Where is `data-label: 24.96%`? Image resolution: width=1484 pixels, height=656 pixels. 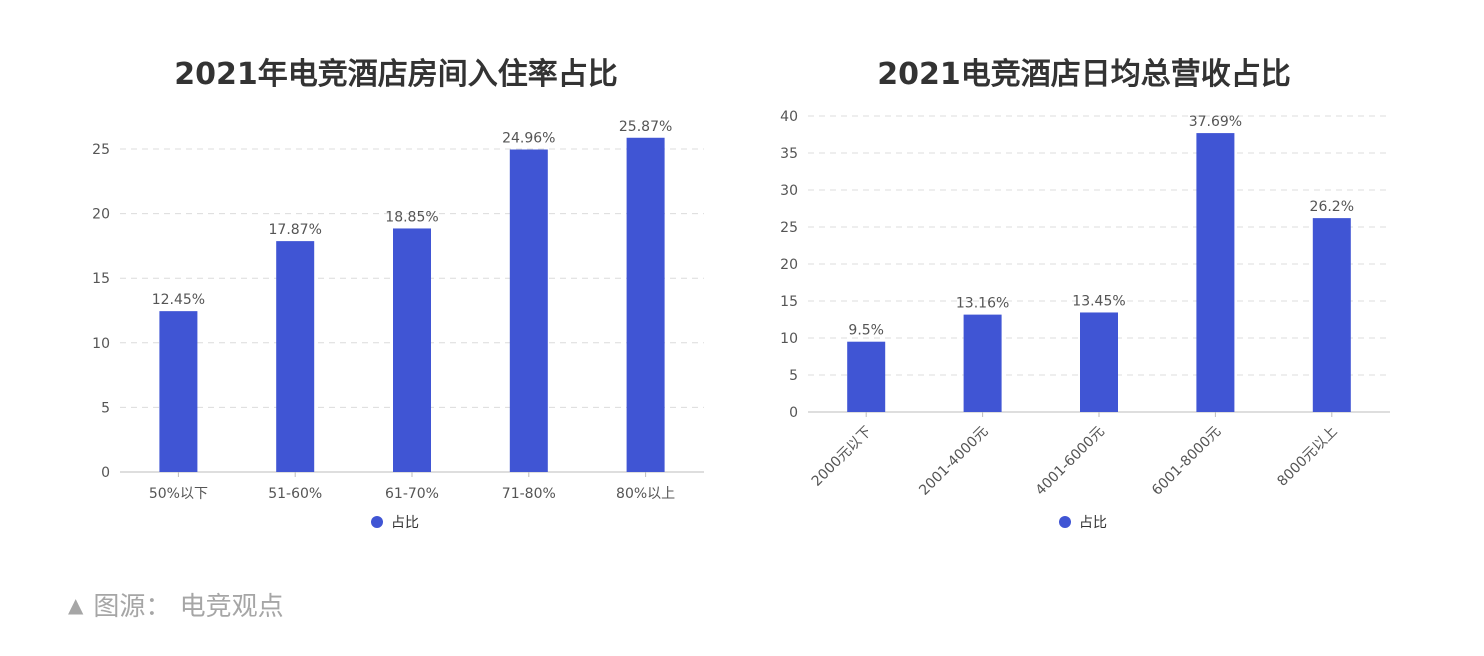
data-label: 24.96% is located at coordinates (528, 139).